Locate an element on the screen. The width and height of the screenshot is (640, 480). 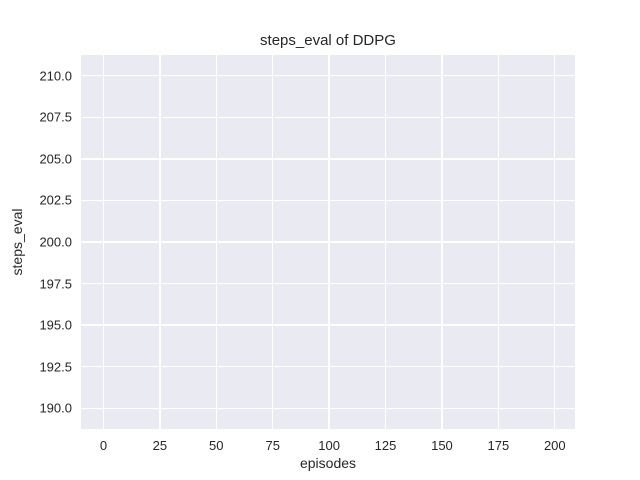
y-axis-label: steps_eval is located at coordinates (17, 242).